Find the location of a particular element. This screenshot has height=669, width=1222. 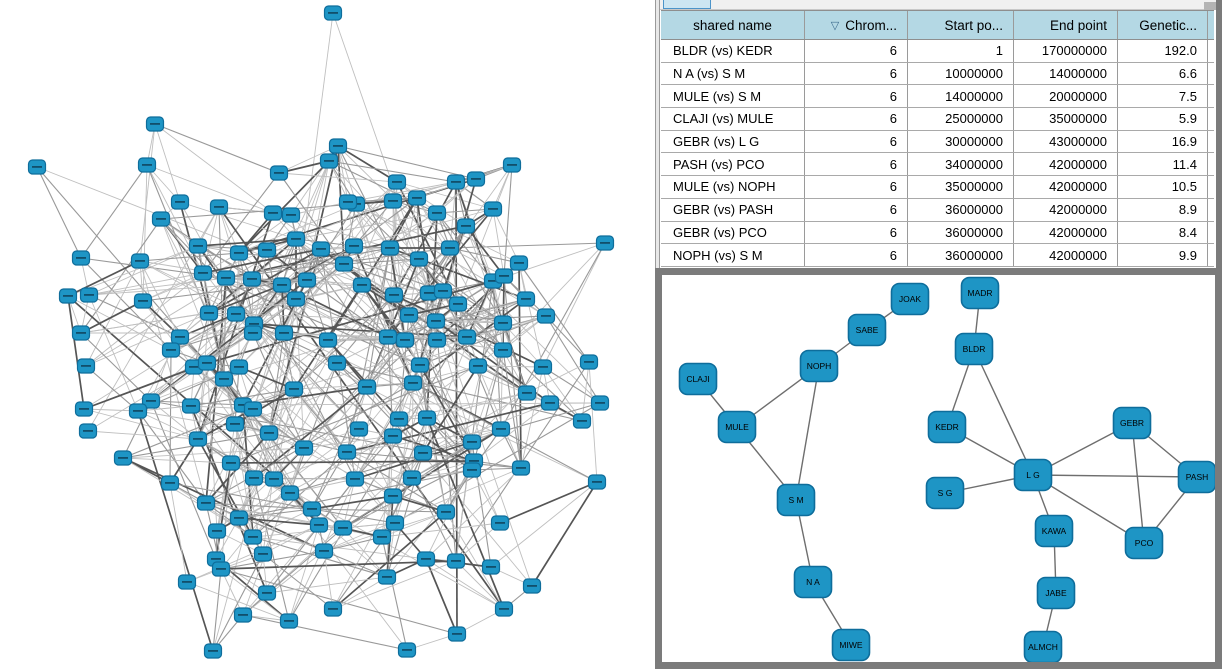

table-cell: MULE (vs) S M is located at coordinates (733, 96).